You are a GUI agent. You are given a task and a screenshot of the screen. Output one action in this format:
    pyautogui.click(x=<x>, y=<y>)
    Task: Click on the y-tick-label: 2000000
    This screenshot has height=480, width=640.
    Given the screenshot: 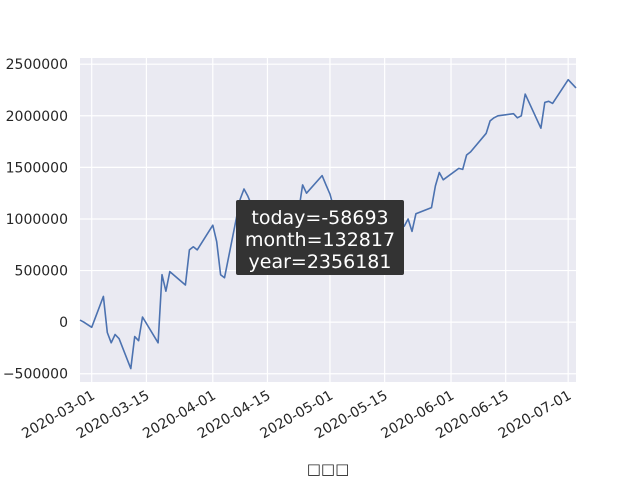 What is the action you would take?
    pyautogui.click(x=37, y=117)
    